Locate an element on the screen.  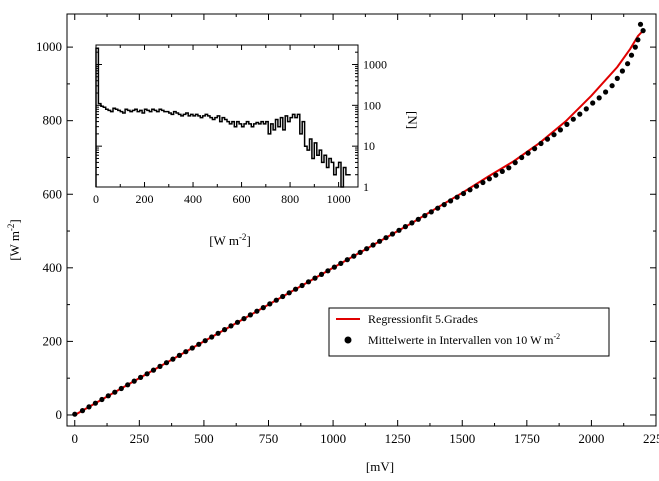
legend-dot-swatch is located at coordinates (348, 340).